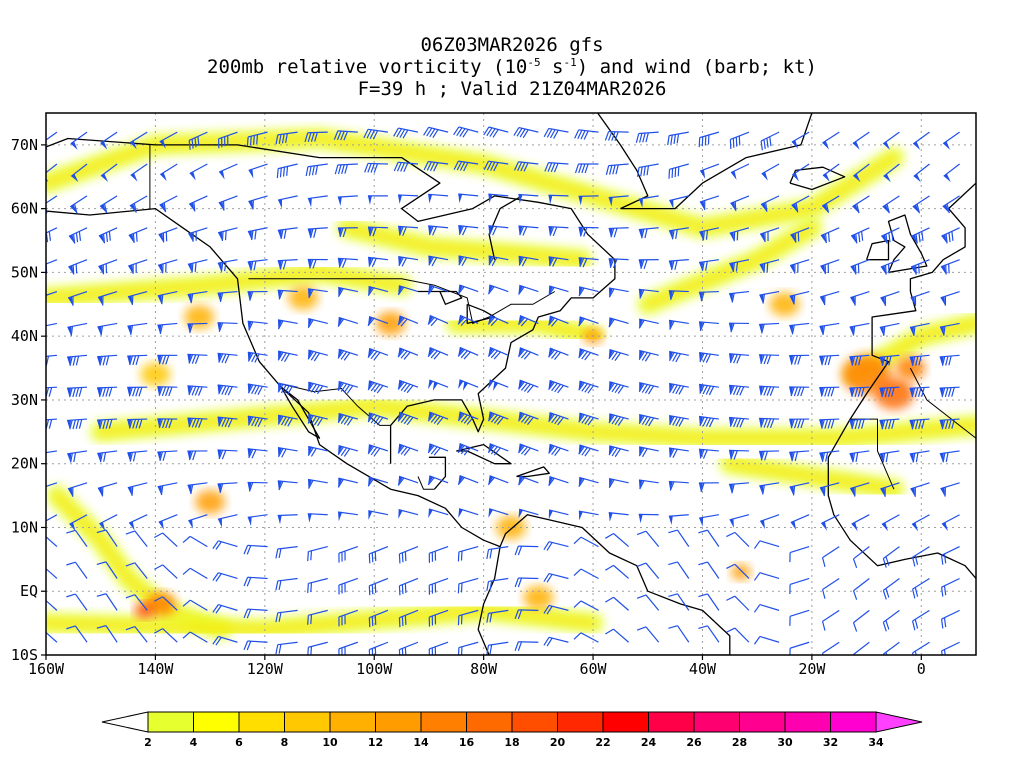 The width and height of the screenshot is (1024, 768). I want to click on lat-tick-label: 30N, so click(24, 400).